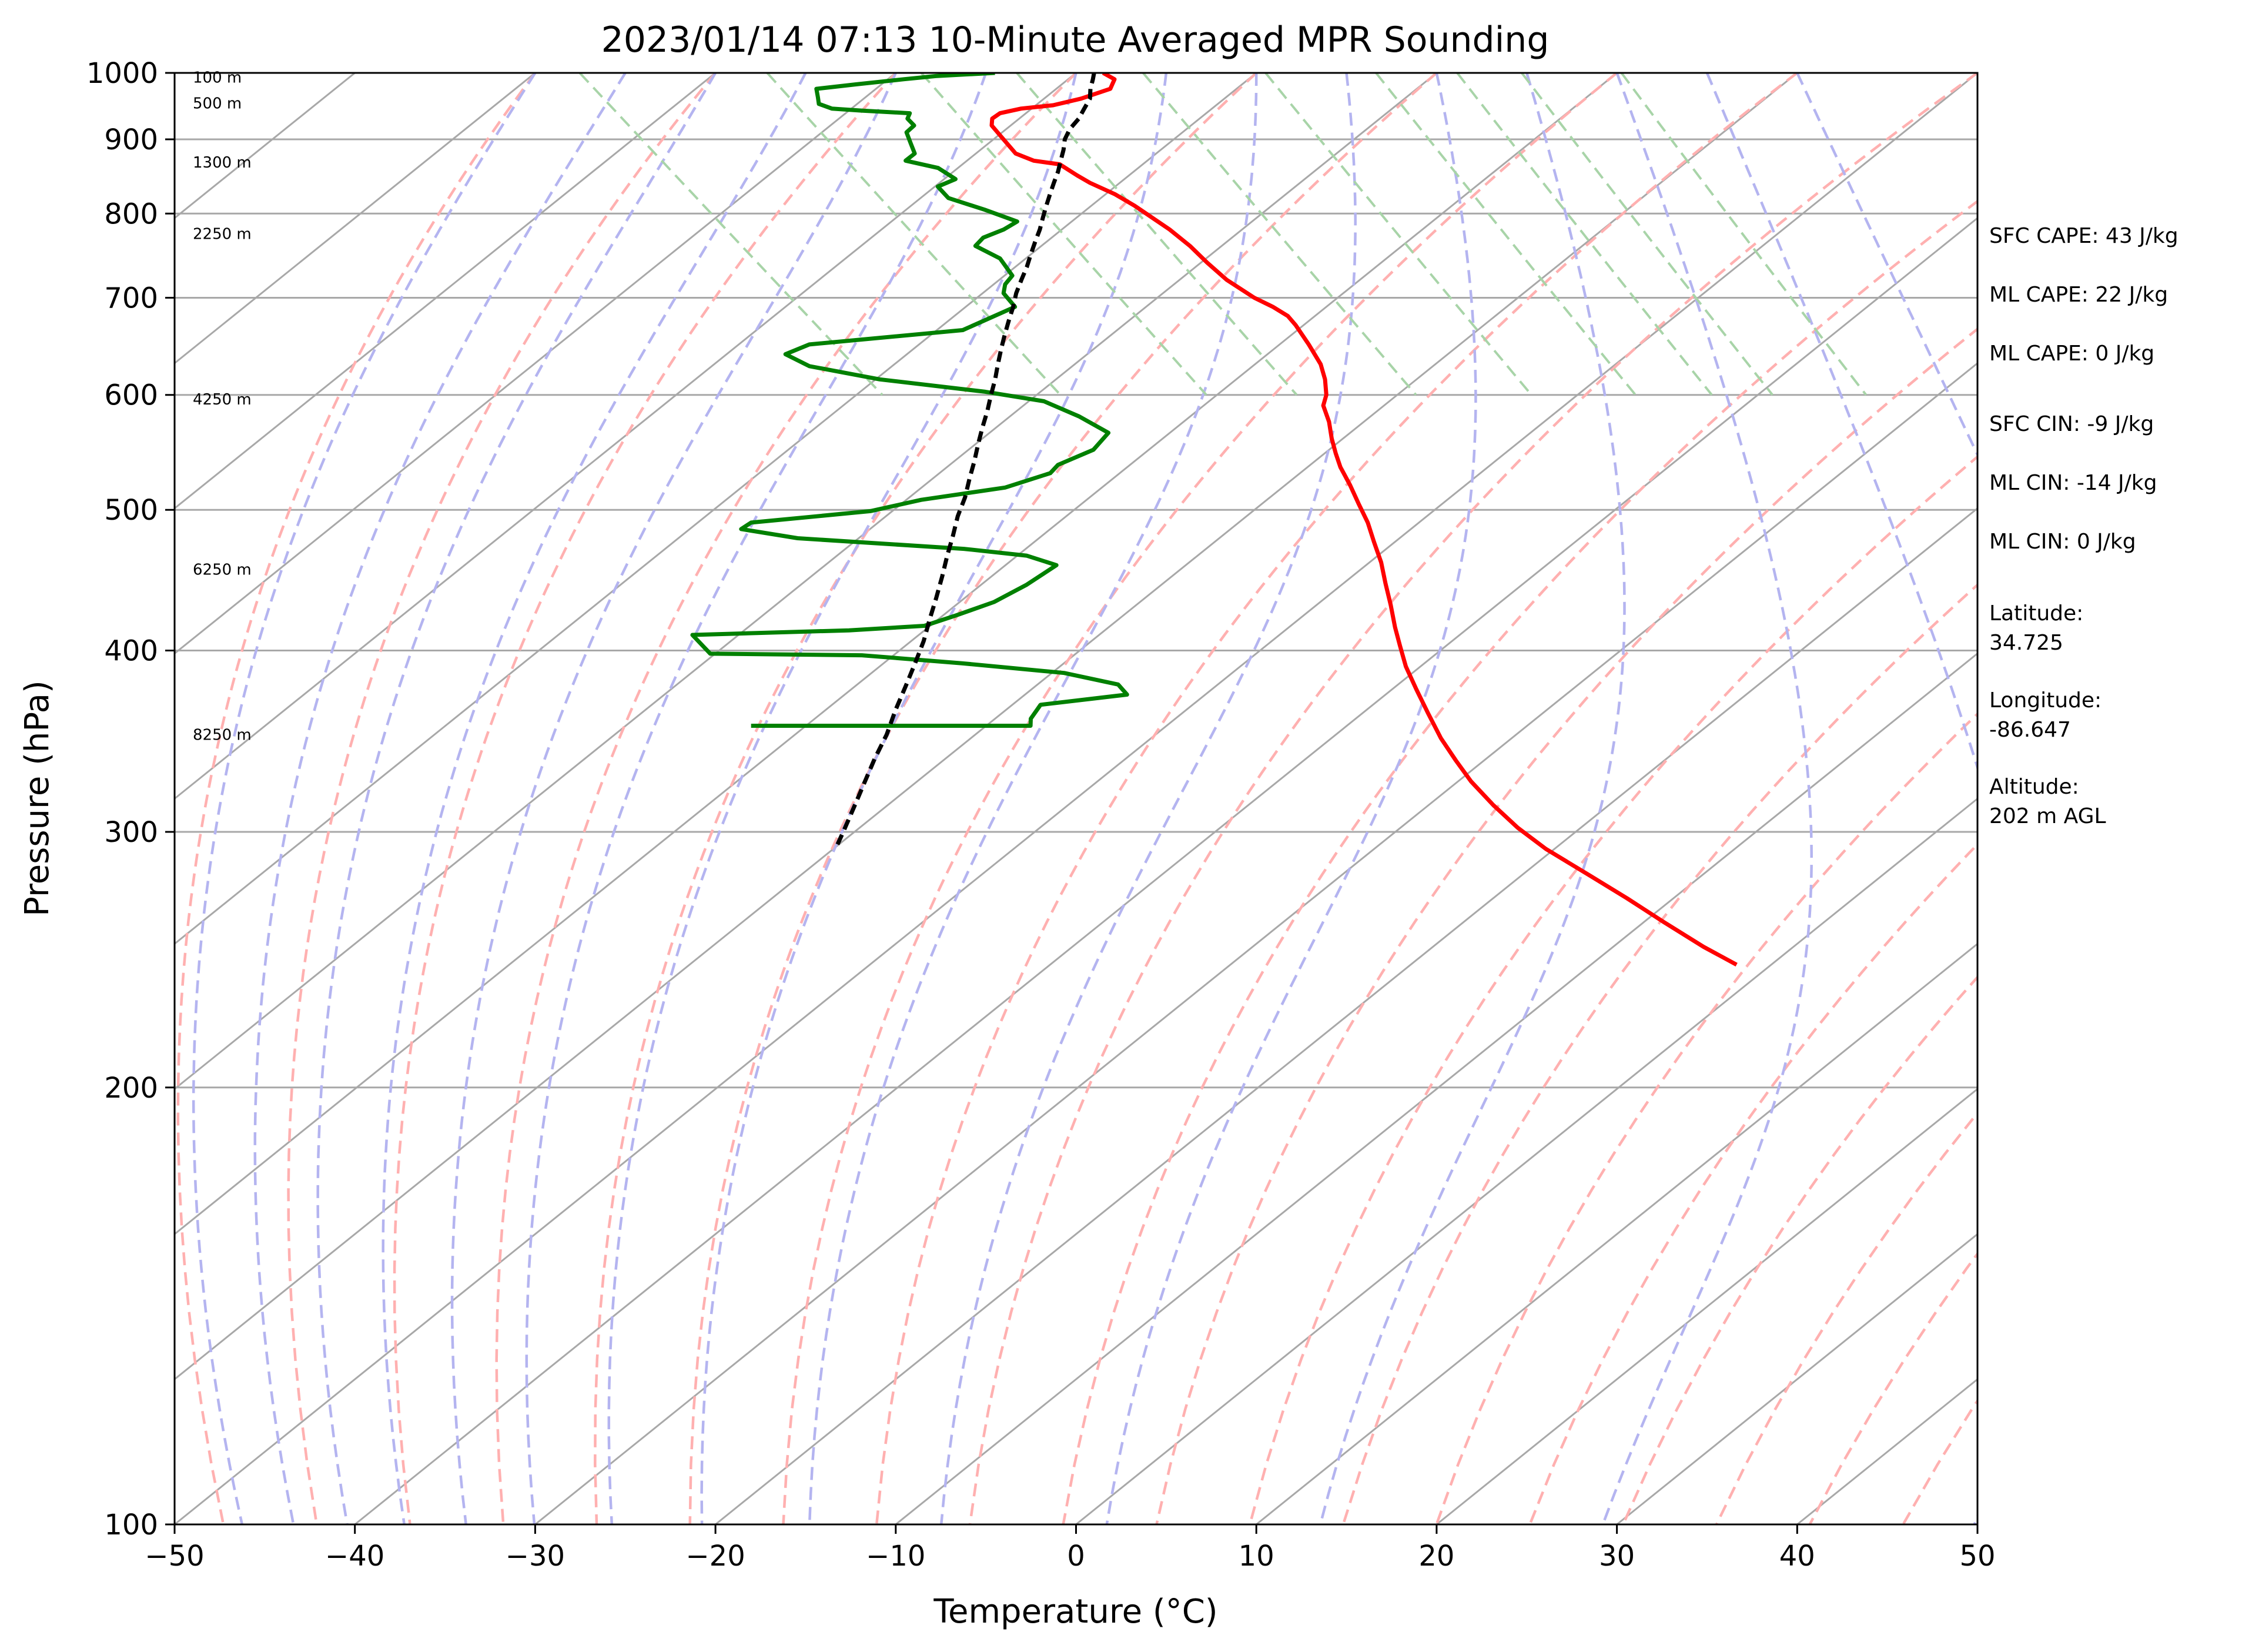  I want to click on info-line: 34.725, so click(2026, 643).